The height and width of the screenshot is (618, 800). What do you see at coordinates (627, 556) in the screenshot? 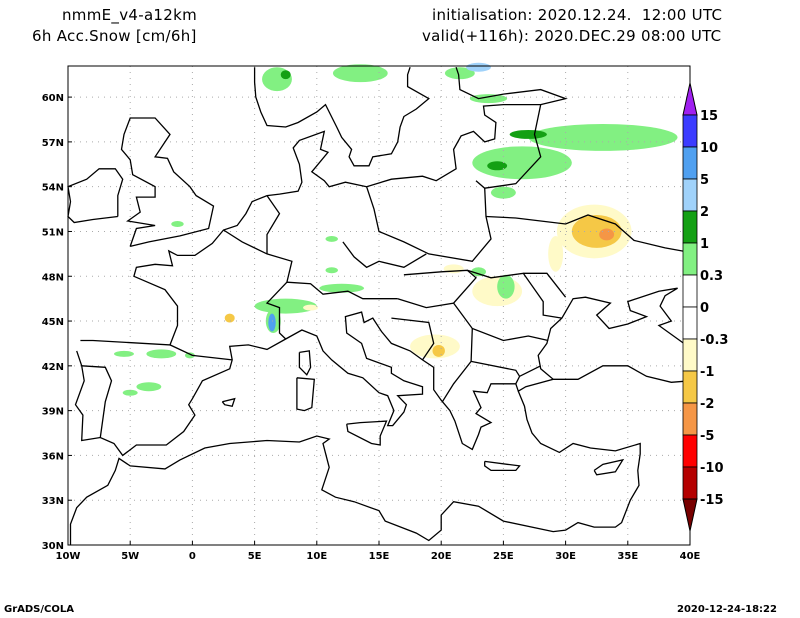
I see `lon-label: 35E` at bounding box center [627, 556].